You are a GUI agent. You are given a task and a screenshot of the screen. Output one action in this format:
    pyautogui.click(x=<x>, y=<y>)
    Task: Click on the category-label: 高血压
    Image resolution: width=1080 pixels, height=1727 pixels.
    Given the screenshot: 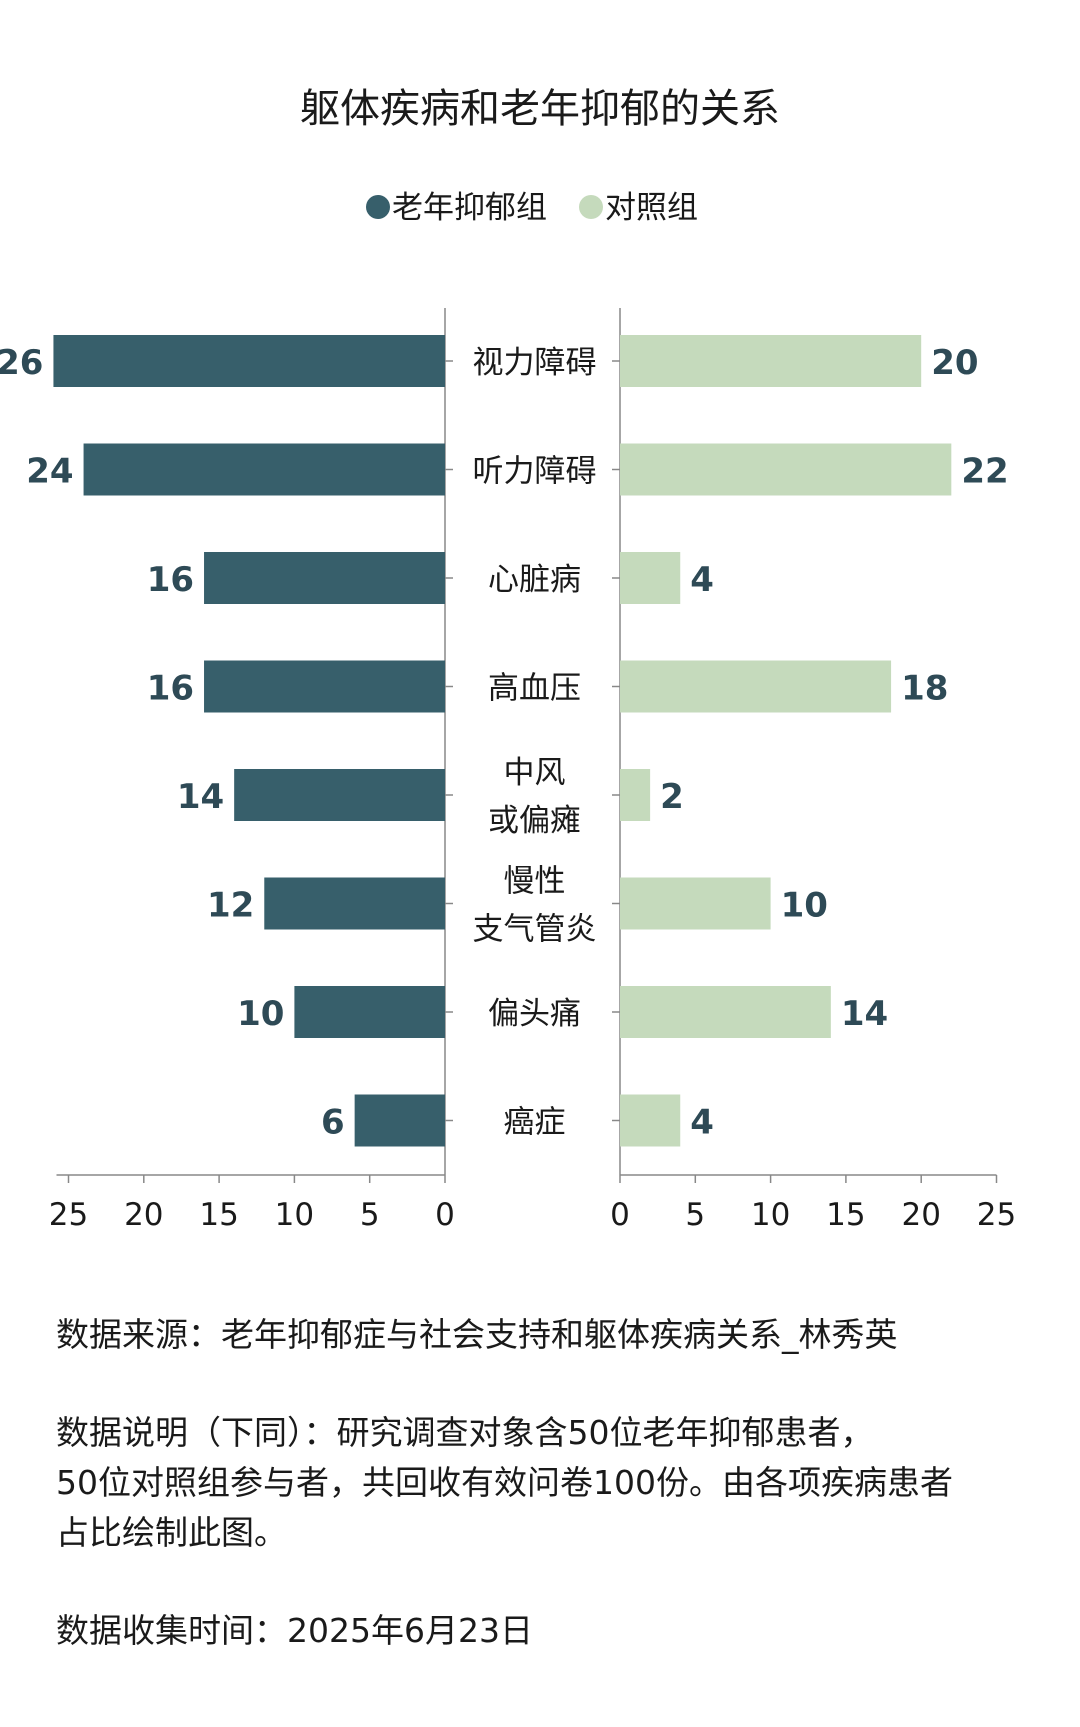 What is the action you would take?
    pyautogui.click(x=534, y=689)
    